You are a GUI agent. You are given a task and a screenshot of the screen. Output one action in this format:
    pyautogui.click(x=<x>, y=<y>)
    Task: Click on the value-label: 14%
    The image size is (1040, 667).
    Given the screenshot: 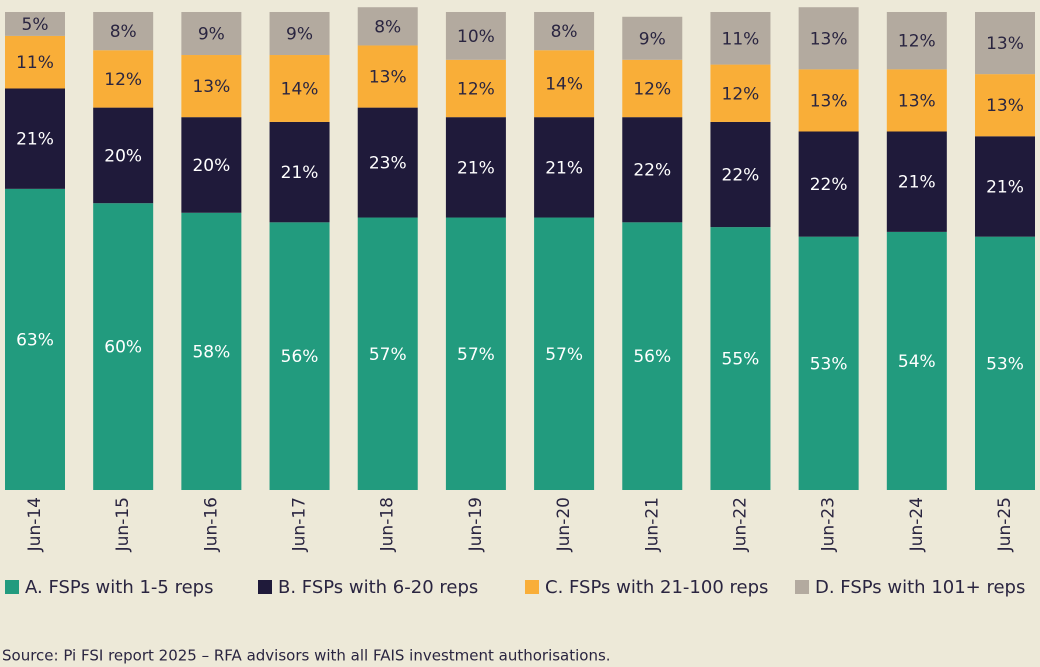 What is the action you would take?
    pyautogui.click(x=300, y=89)
    